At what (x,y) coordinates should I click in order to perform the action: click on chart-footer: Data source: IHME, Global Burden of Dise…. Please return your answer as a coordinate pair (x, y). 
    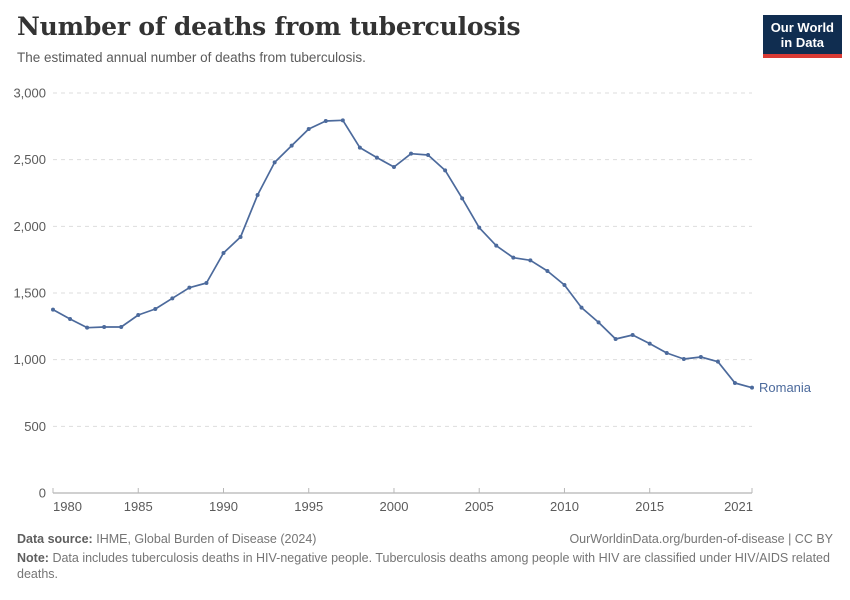
    Looking at the image, I should click on (425, 557).